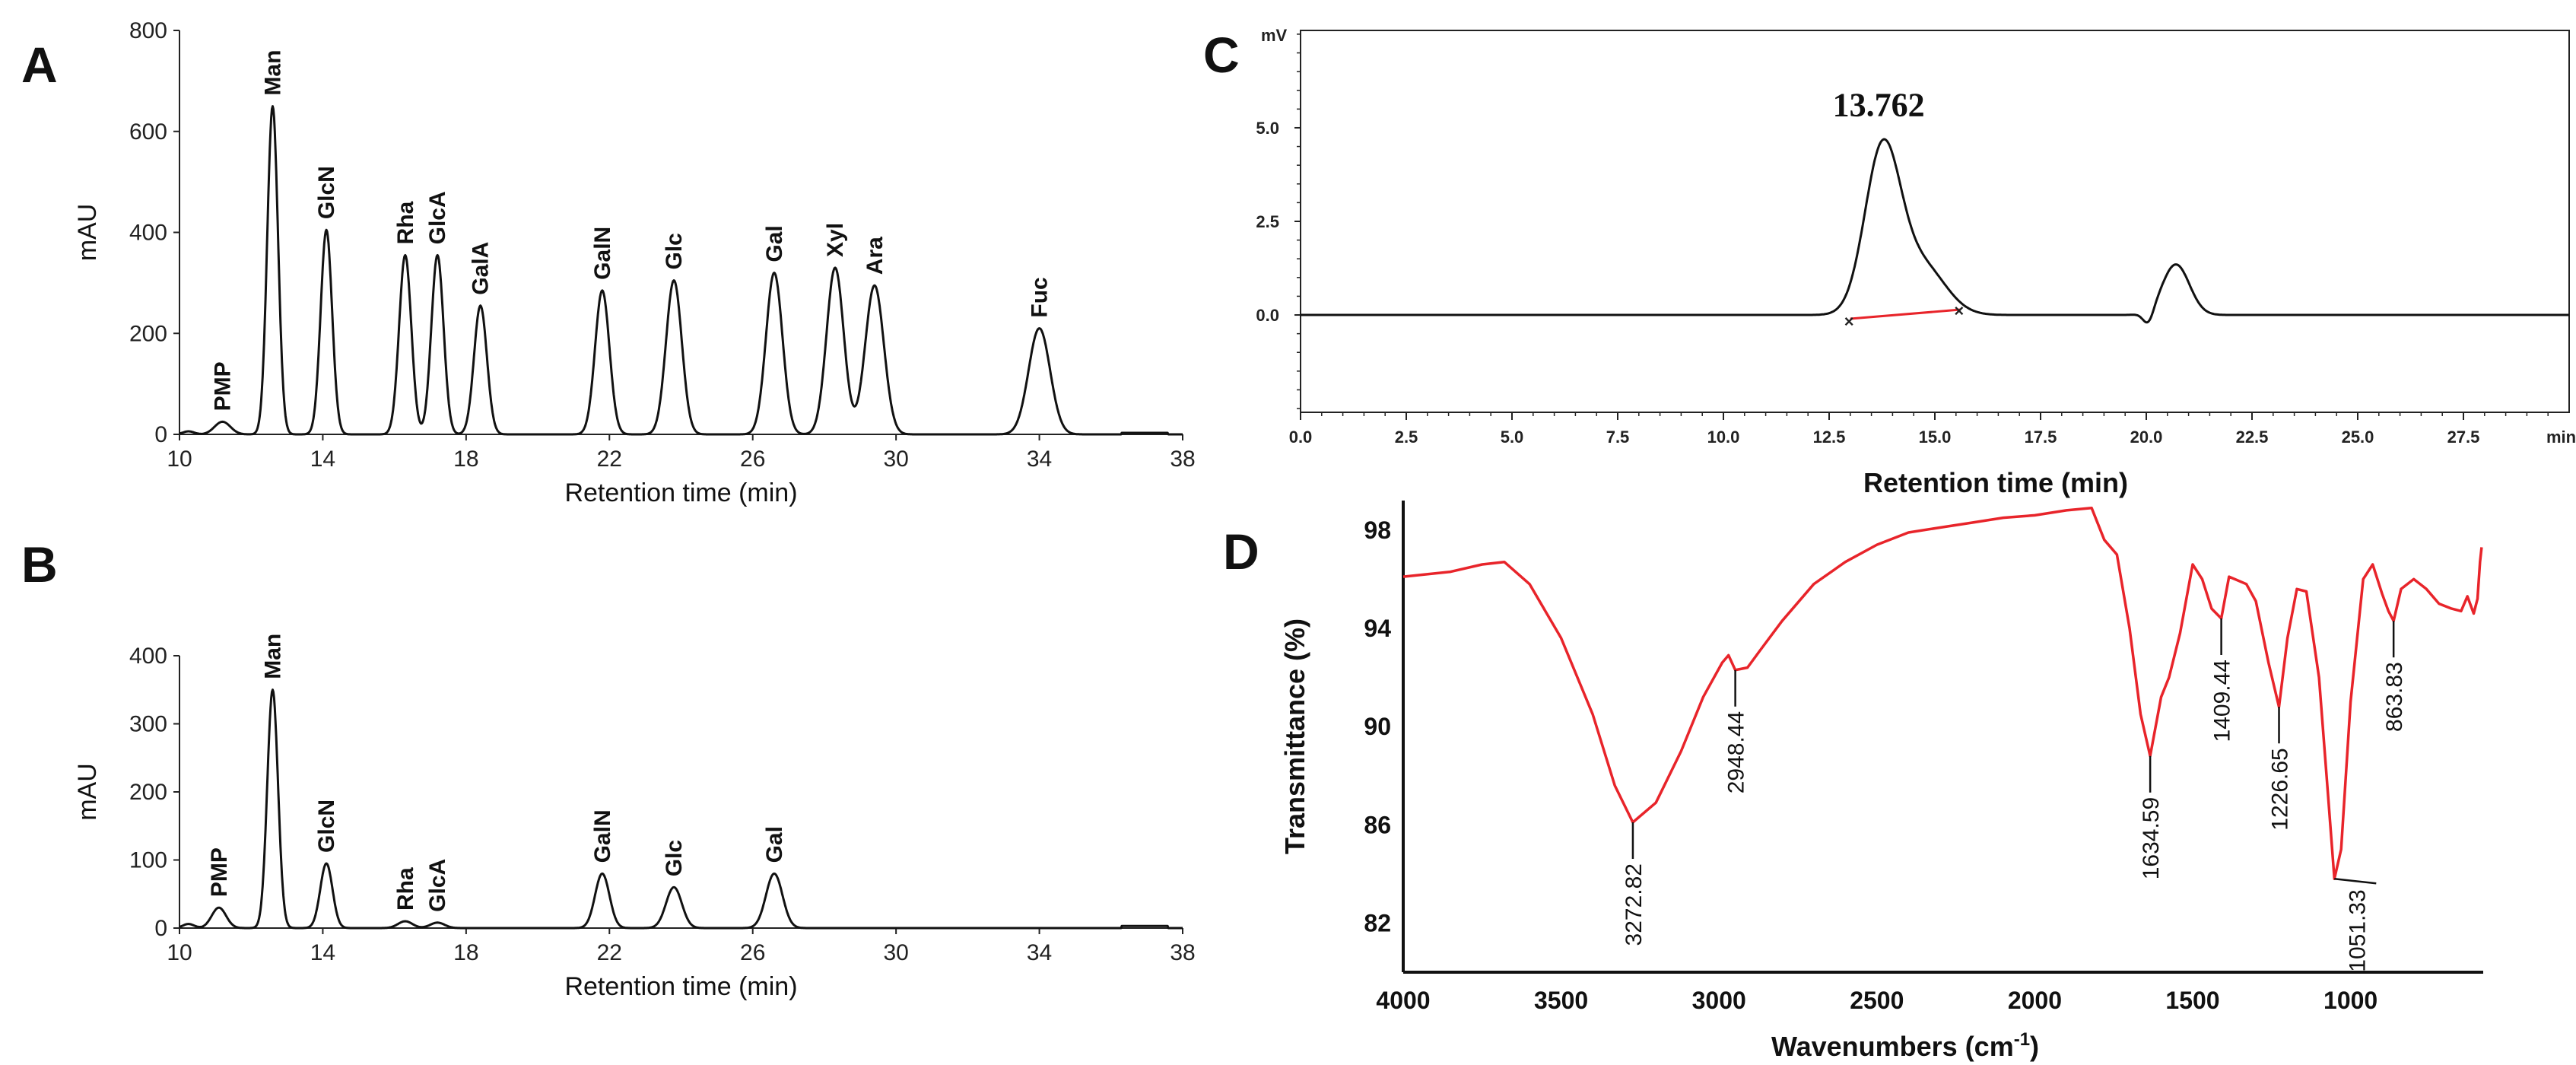 The width and height of the screenshot is (2576, 1065). I want to click on x-unit-label: min, so click(2561, 437).